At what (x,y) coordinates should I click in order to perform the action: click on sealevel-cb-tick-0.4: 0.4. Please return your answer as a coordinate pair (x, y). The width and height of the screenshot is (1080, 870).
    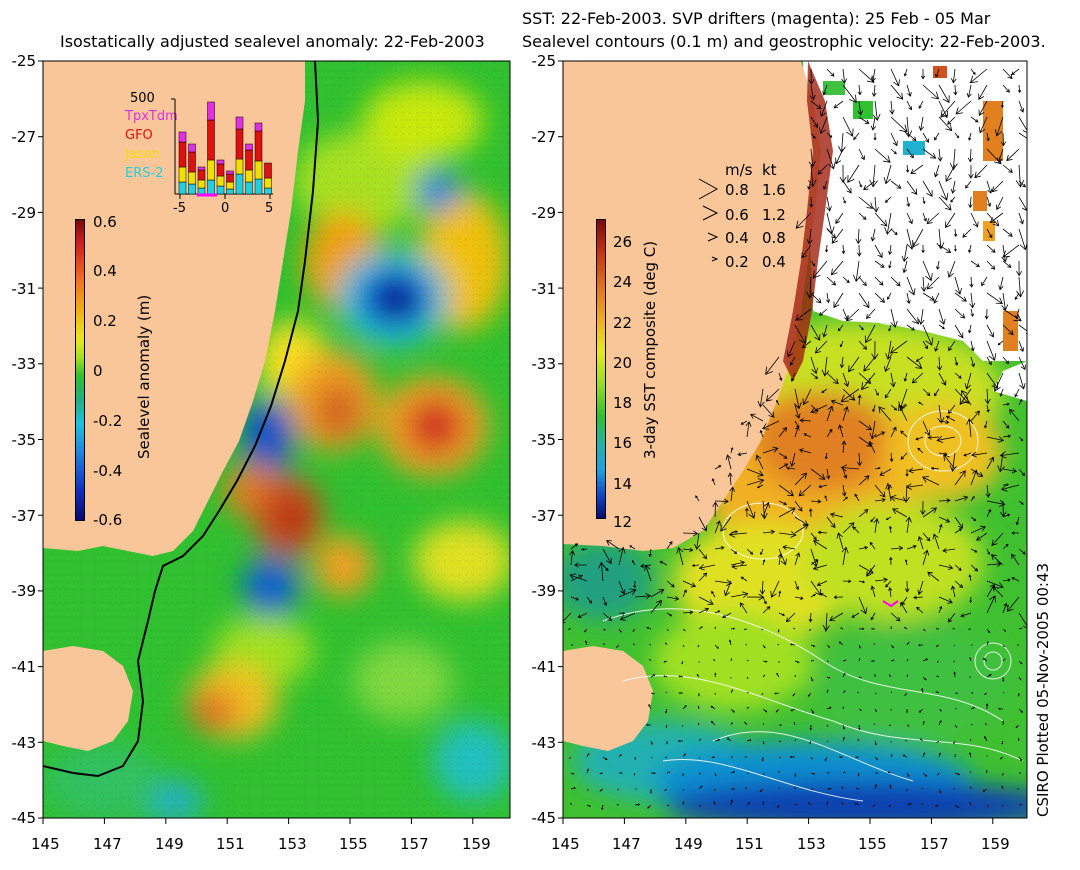
    Looking at the image, I should click on (105, 271).